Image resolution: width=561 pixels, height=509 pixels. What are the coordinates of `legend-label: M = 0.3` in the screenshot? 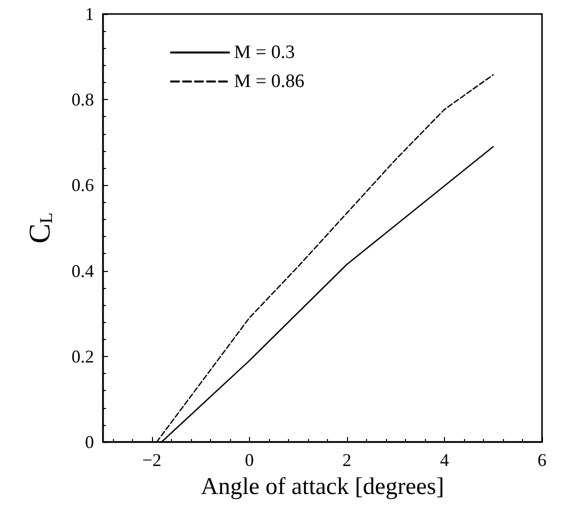 It's located at (264, 52).